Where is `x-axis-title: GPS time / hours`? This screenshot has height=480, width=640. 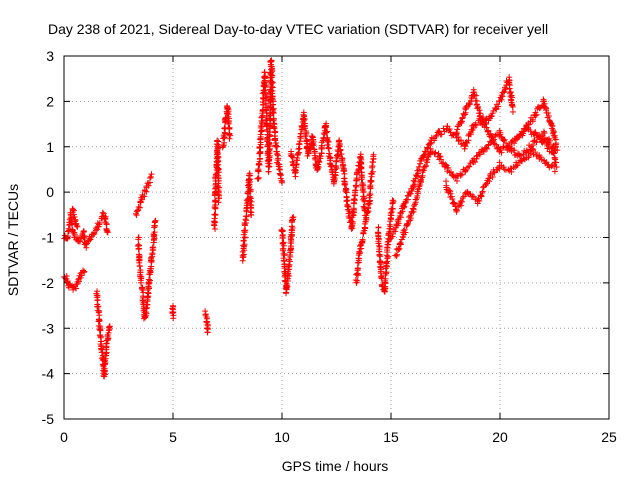 x-axis-title: GPS time / hours is located at coordinates (335, 466).